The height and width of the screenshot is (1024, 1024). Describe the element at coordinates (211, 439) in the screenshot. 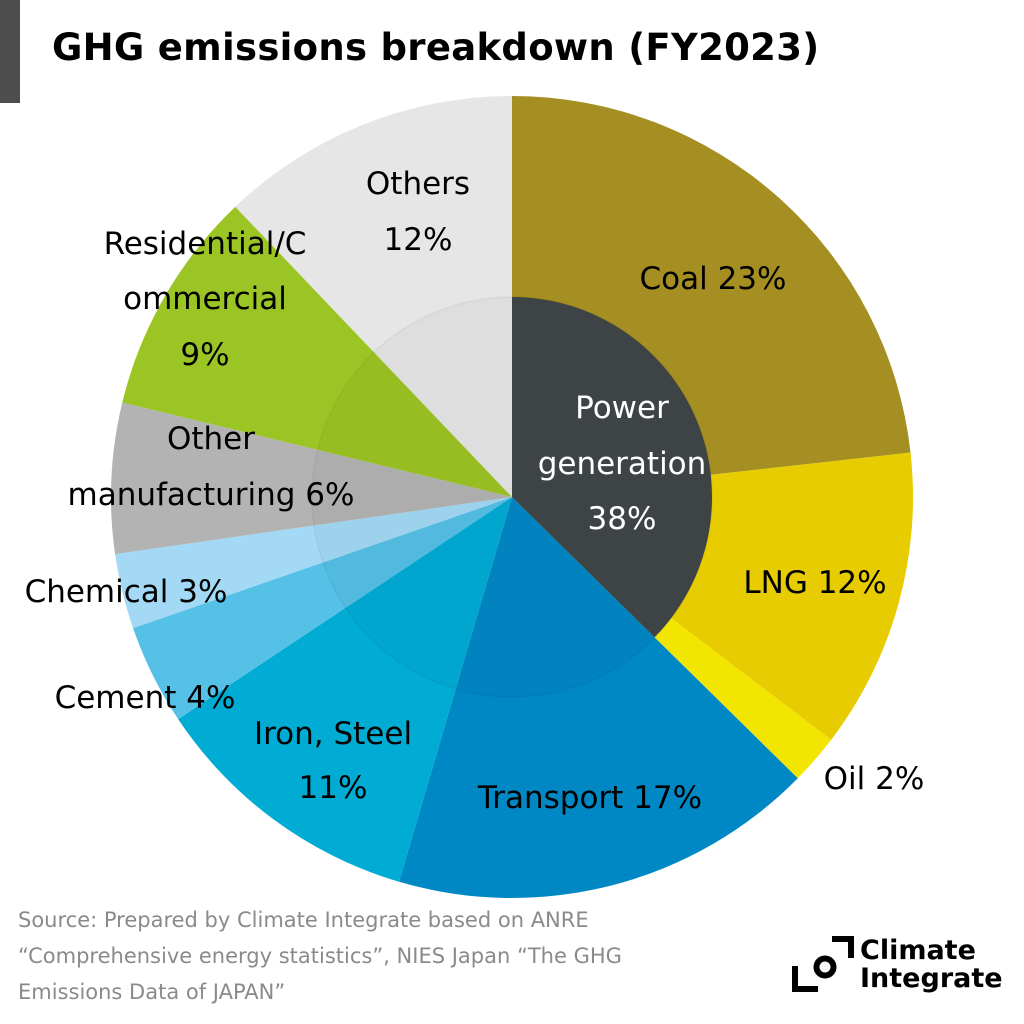

I see `slice-label: Other` at that location.